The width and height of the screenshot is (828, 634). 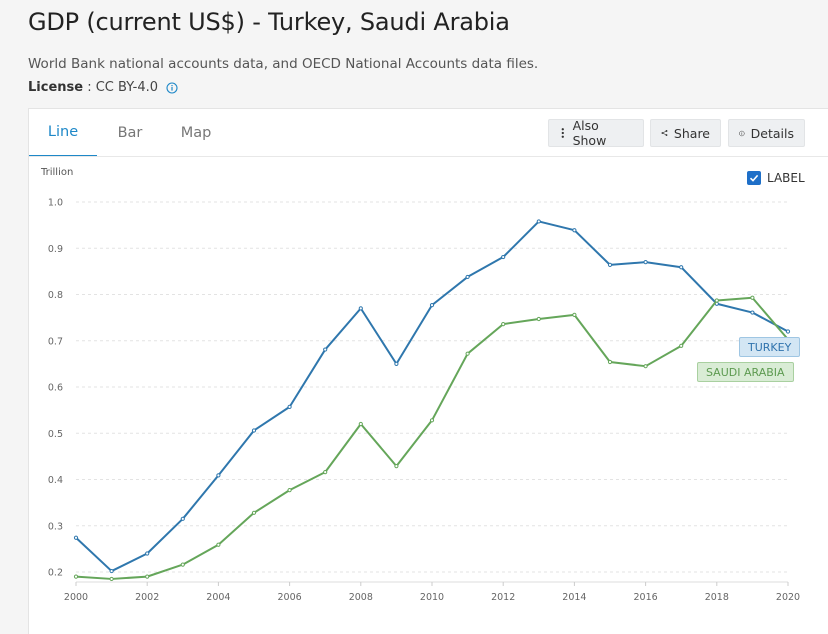 I want to click on license-row: License : CC BY-4.0, so click(x=103, y=87).